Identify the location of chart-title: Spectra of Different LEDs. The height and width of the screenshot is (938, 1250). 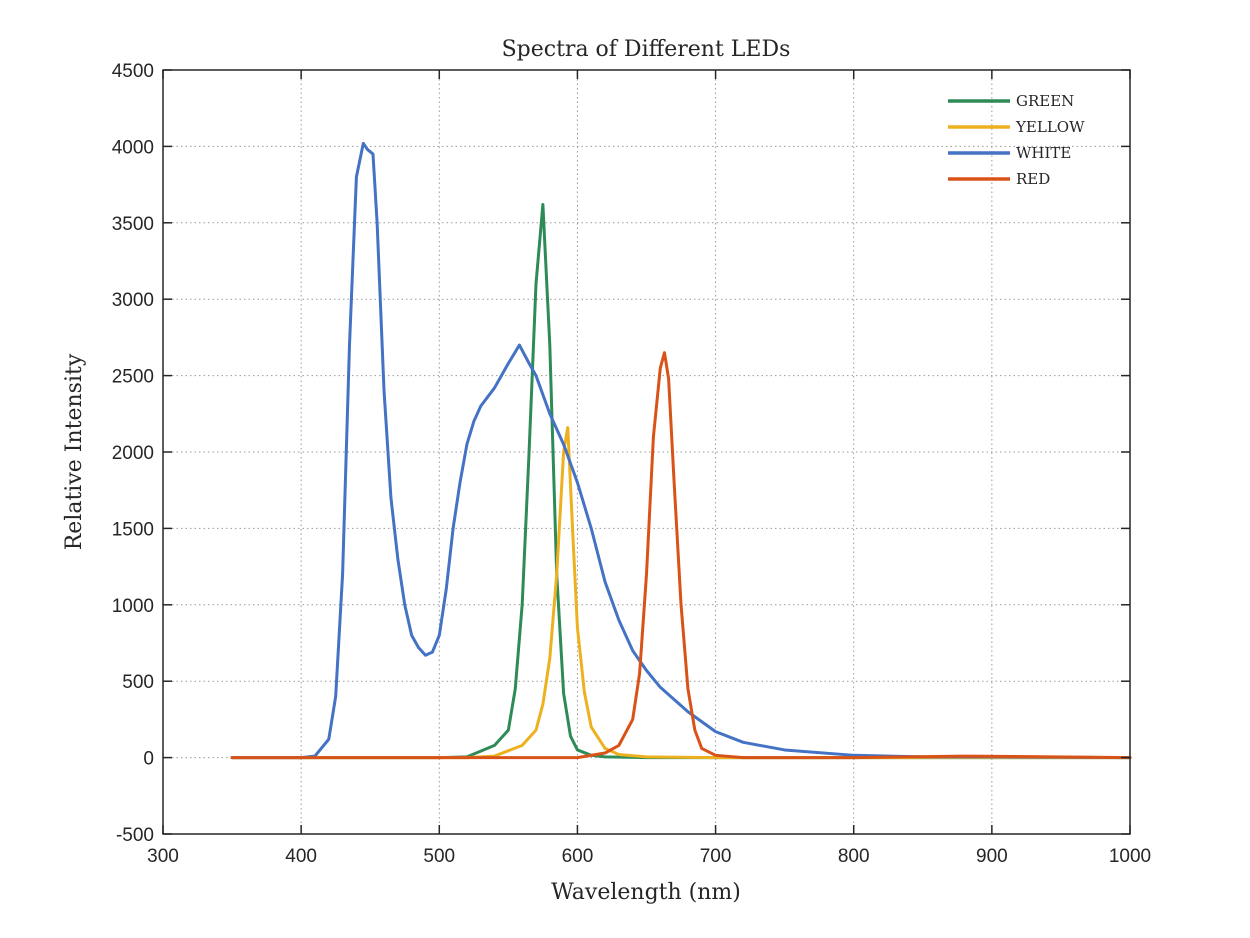
(646, 49).